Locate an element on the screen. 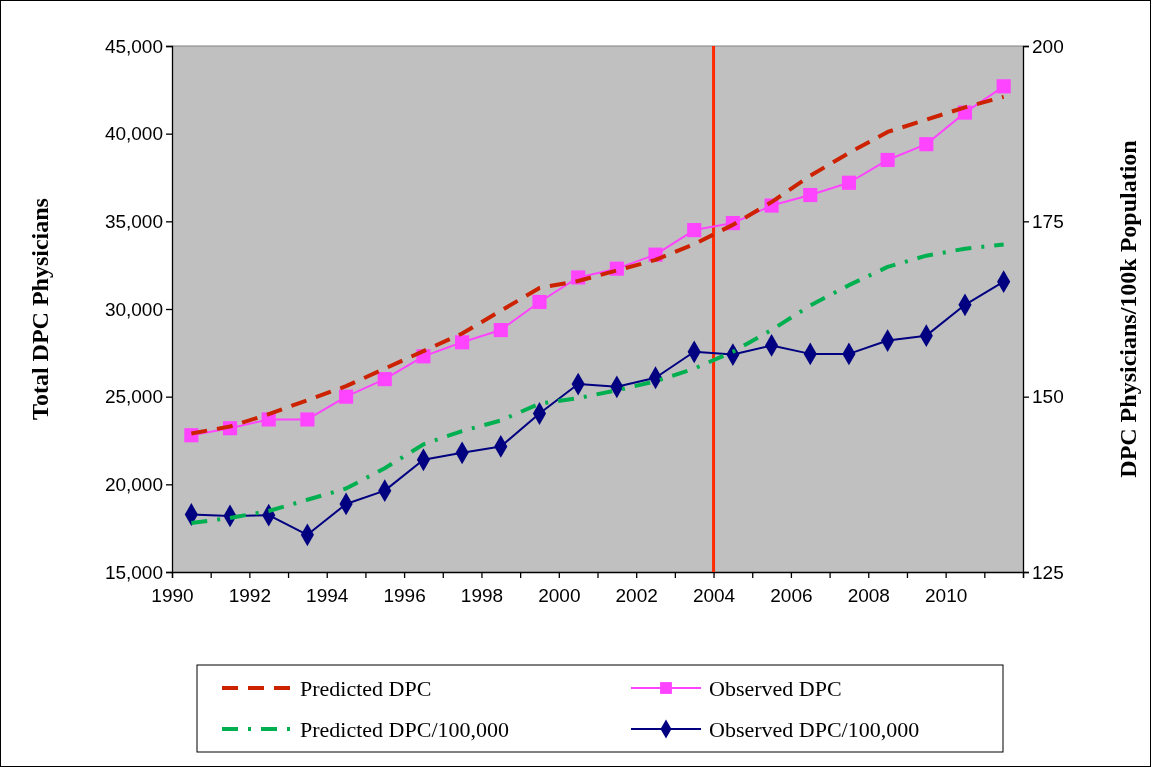 Image resolution: width=1153 pixels, height=769 pixels. y-tick-label: 45,000 is located at coordinates (133, 46).